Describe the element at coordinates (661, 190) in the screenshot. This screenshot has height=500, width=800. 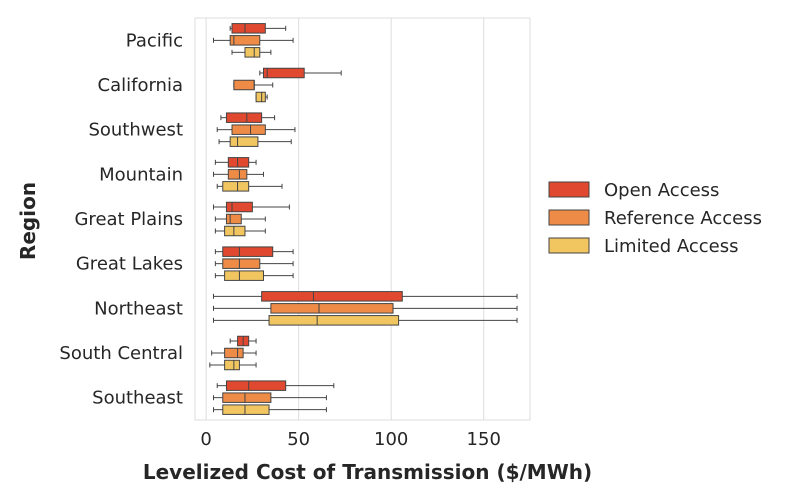
I see `legend-label: Open Access` at that location.